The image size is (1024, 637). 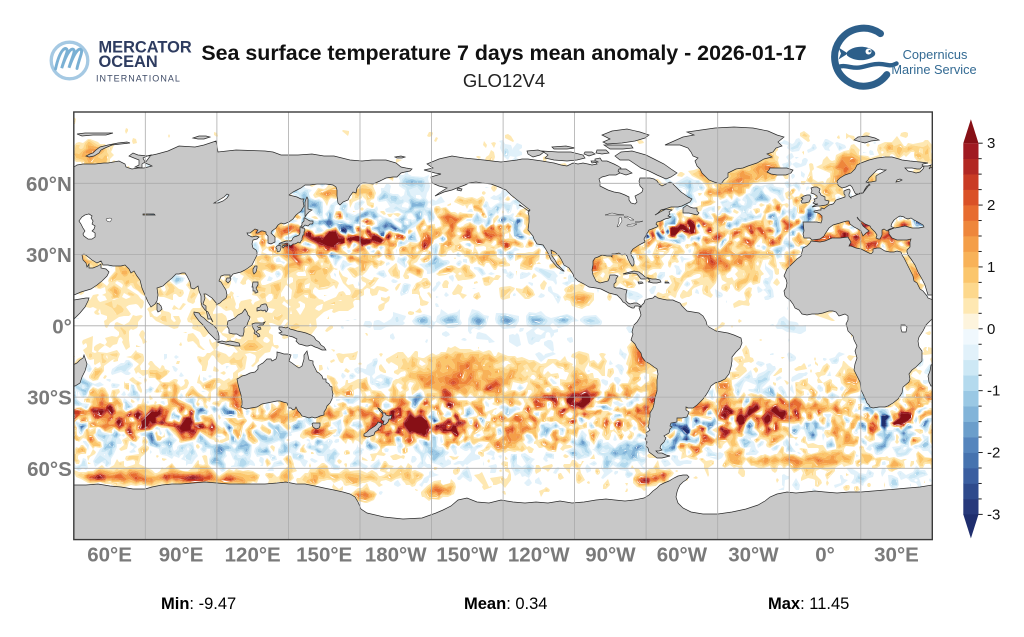 What do you see at coordinates (49, 469) in the screenshot?
I see `svg-text: 60°S` at bounding box center [49, 469].